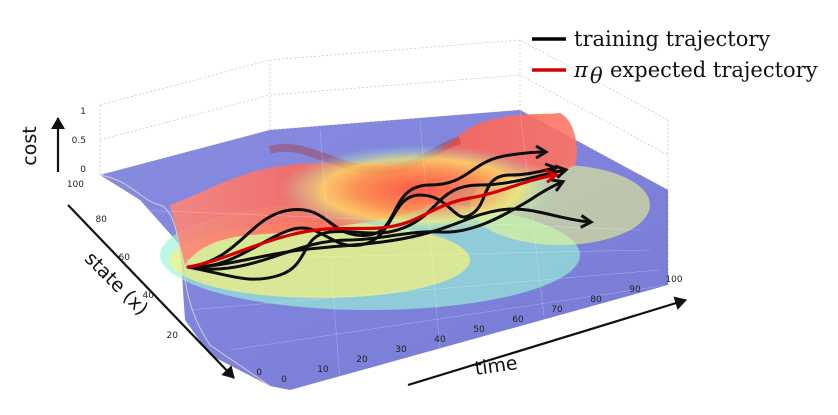 The height and width of the screenshot is (415, 838). What do you see at coordinates (596, 300) in the screenshot?
I see `time-tick-label: 80` at bounding box center [596, 300].